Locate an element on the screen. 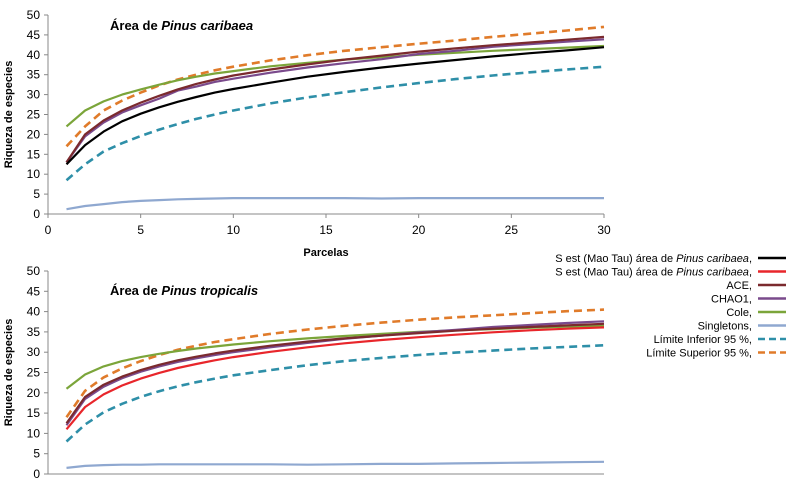  legend-label: ACE, is located at coordinates (739, 286).